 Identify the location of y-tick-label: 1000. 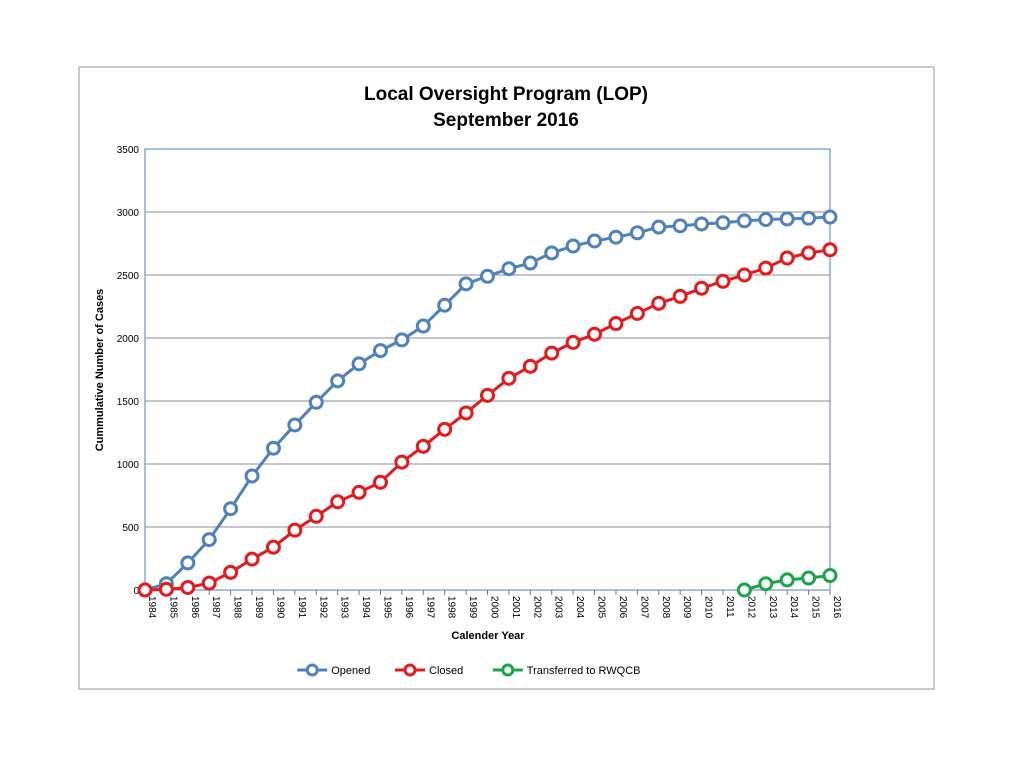
(128, 465).